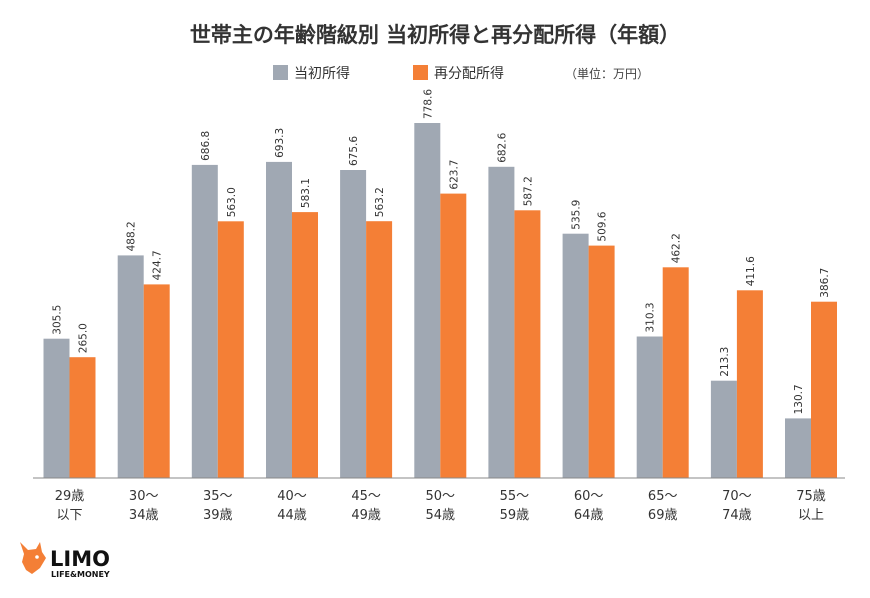  I want to click on value-label-redistributed-7: 509.6, so click(603, 226).